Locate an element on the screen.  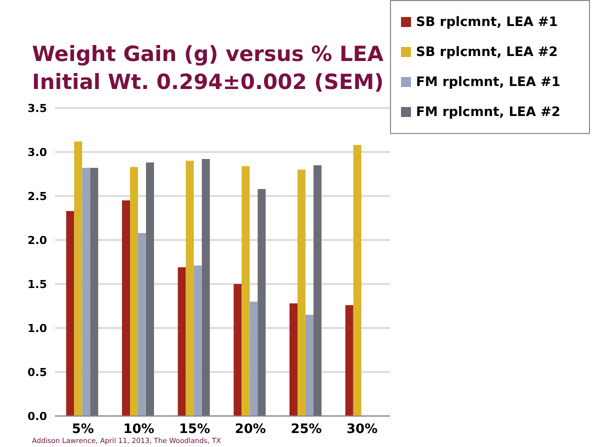
legend-label: SB rplcmnt, LEA #2 is located at coordinates (487, 52).